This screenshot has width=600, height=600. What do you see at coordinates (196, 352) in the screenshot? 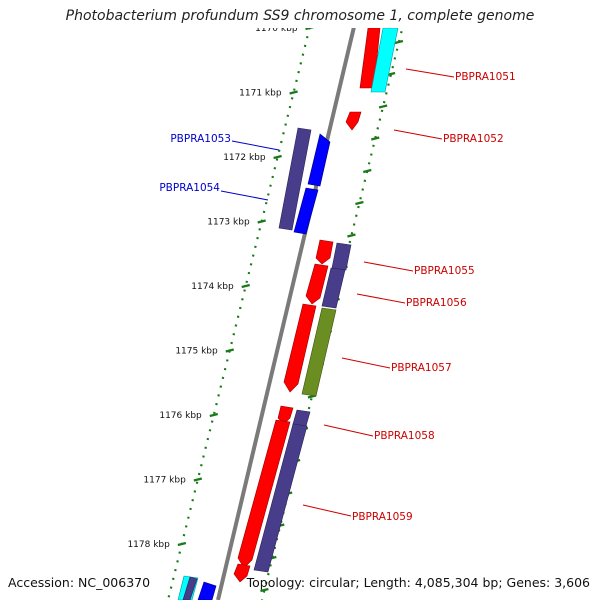
I see `scale-label: 1175 kbp` at bounding box center [196, 352].